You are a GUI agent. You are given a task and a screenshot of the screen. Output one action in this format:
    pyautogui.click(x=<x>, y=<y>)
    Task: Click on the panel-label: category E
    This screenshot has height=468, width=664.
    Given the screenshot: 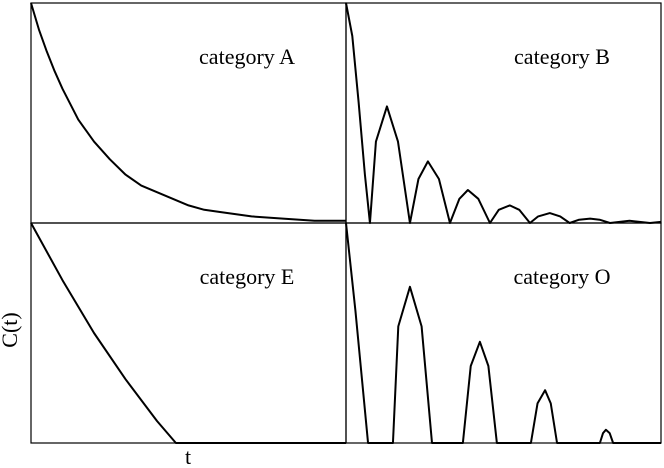 What is the action you would take?
    pyautogui.click(x=247, y=276)
    